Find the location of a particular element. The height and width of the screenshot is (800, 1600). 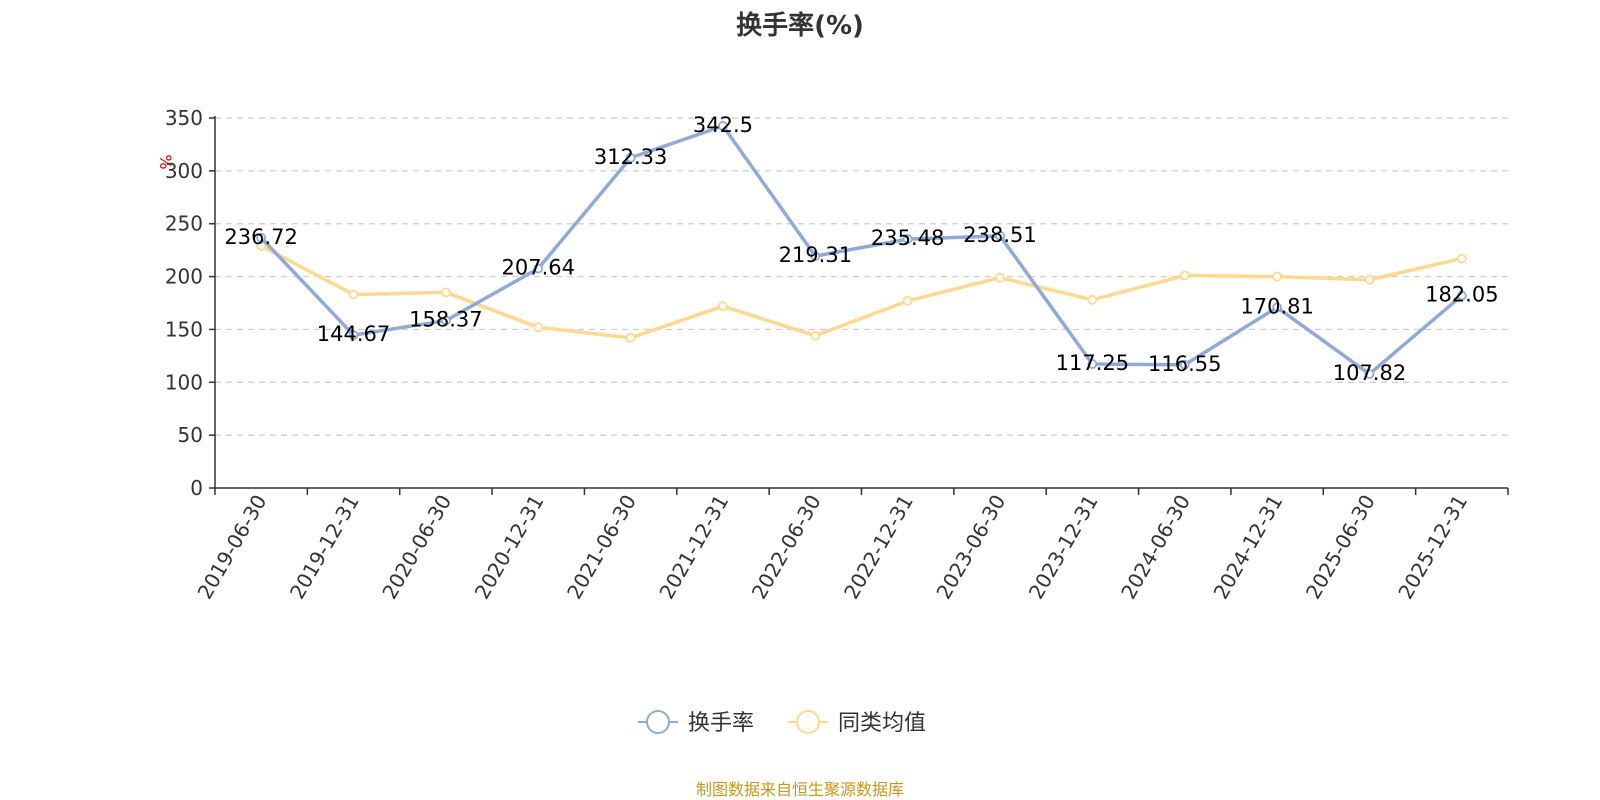

x-tick-label: 2022-12-31 is located at coordinates (878, 547).